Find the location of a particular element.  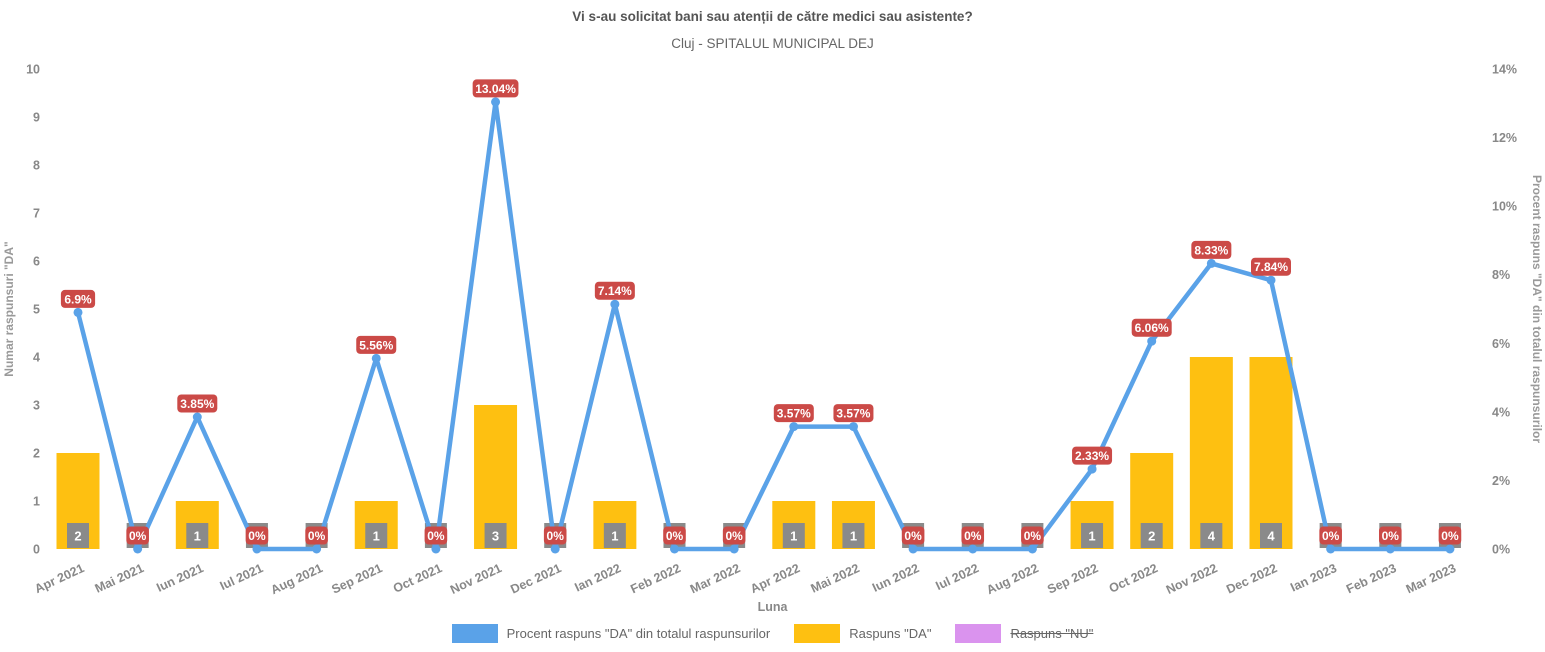

x-axis-tick: Iun 2022 is located at coordinates (895, 578).